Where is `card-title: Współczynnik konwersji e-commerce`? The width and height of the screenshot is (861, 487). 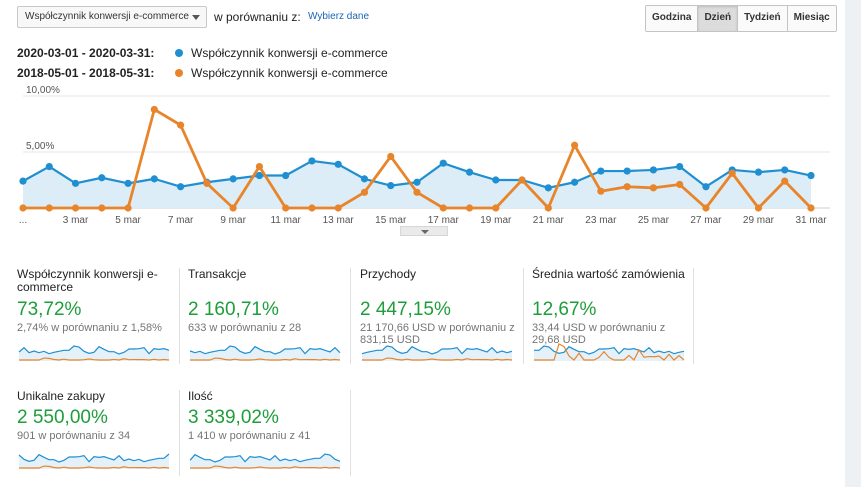 card-title: Współczynnik konwersji e-commerce is located at coordinates (87, 280).